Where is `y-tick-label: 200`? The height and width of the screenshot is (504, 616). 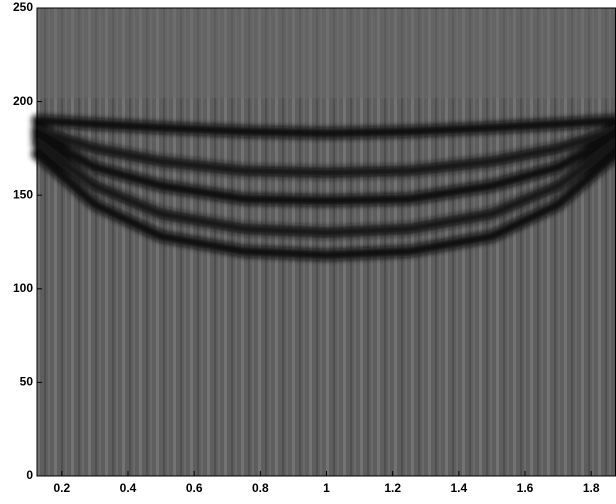
y-tick-label: 200 is located at coordinates (23, 101).